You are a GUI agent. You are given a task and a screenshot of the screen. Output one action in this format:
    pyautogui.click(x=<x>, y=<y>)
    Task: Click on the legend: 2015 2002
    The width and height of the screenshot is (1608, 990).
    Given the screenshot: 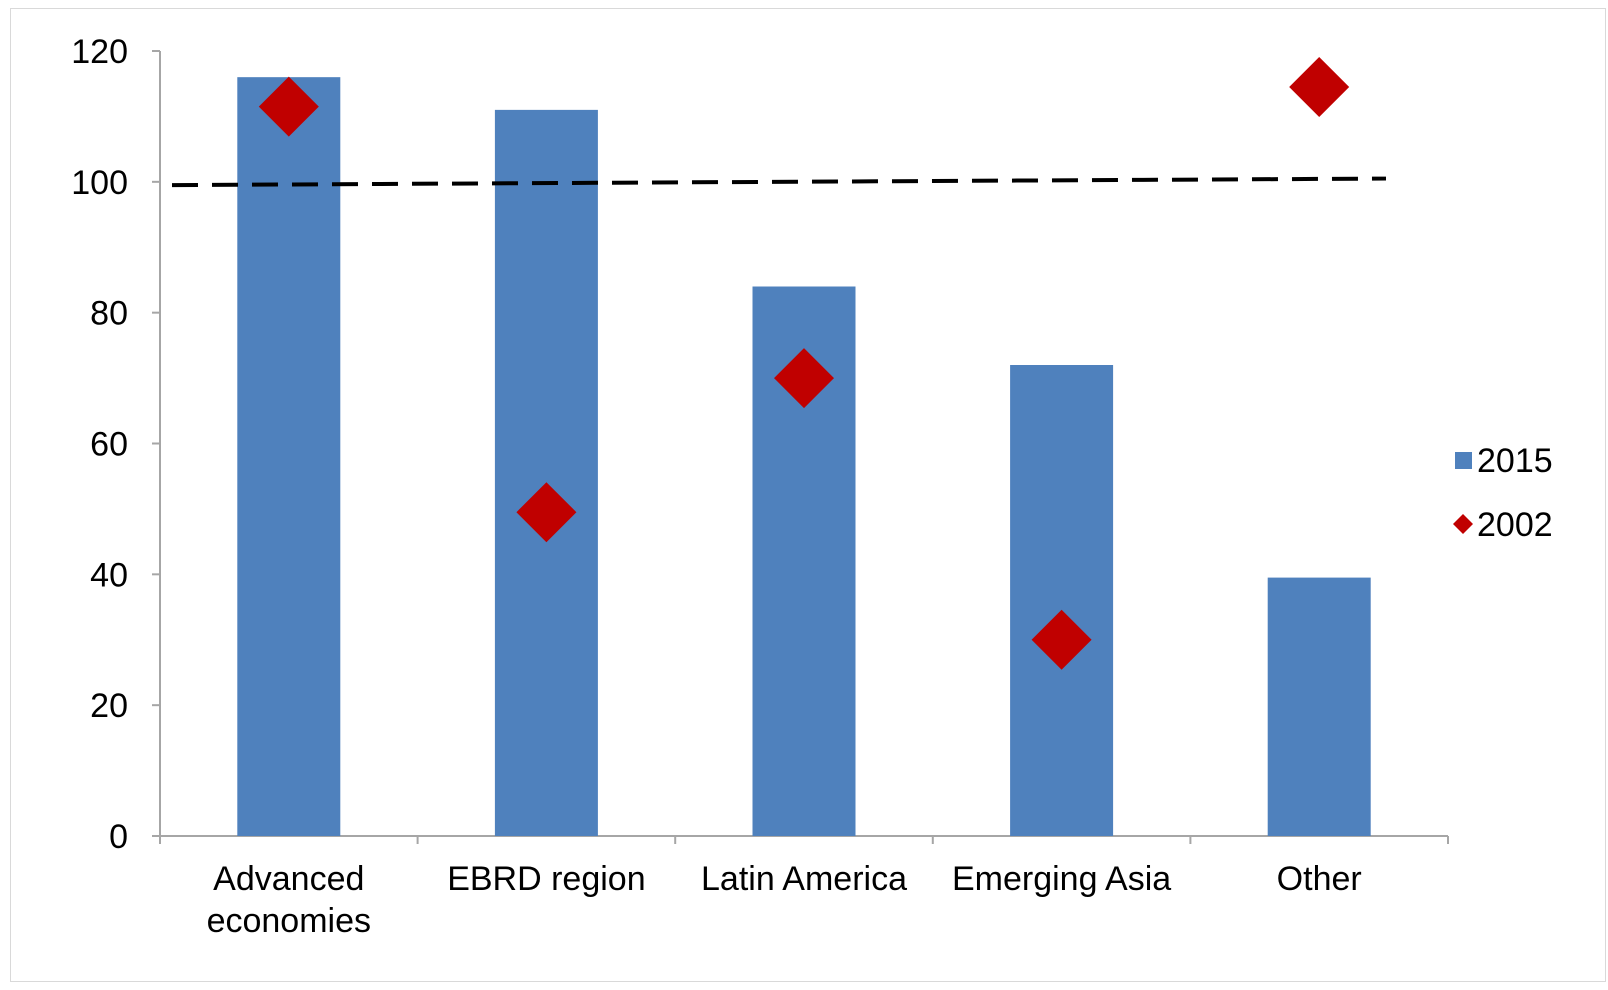 What is the action you would take?
    pyautogui.click(x=1503, y=493)
    